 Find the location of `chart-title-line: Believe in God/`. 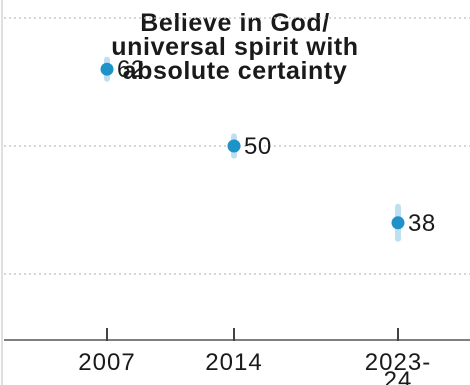

chart-title-line: Believe in God/ is located at coordinates (235, 23).